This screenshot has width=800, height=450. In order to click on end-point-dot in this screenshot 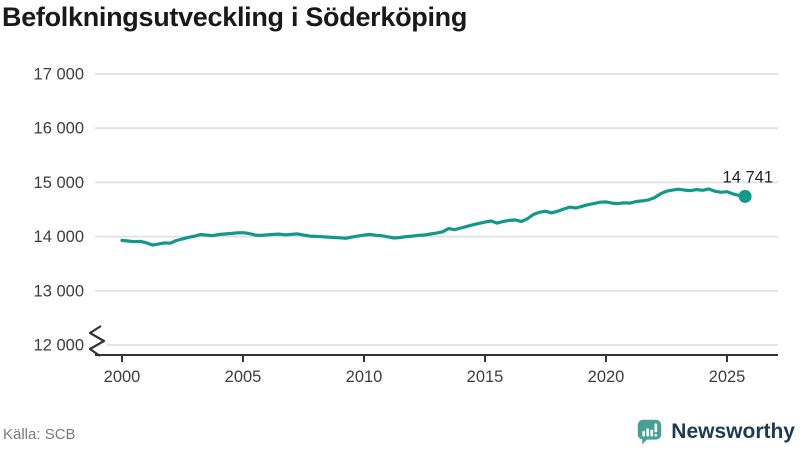, I will do `click(745, 196)`.